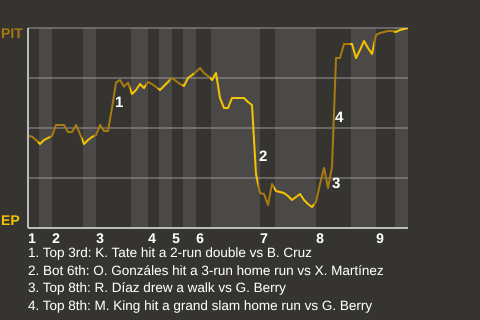 This screenshot has width=480, height=320. What do you see at coordinates (263, 156) in the screenshot?
I see `annotation: 2` at bounding box center [263, 156].